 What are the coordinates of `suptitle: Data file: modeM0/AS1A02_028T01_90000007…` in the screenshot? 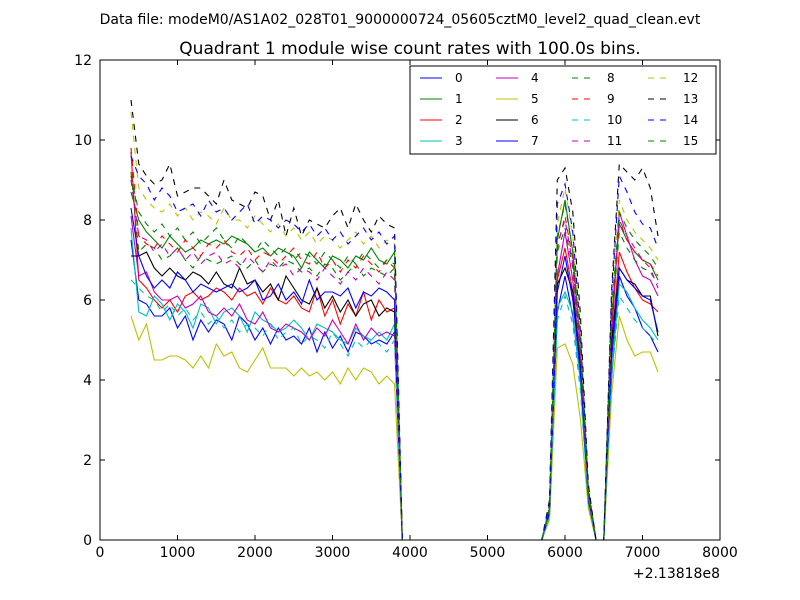 It's located at (400, 20).